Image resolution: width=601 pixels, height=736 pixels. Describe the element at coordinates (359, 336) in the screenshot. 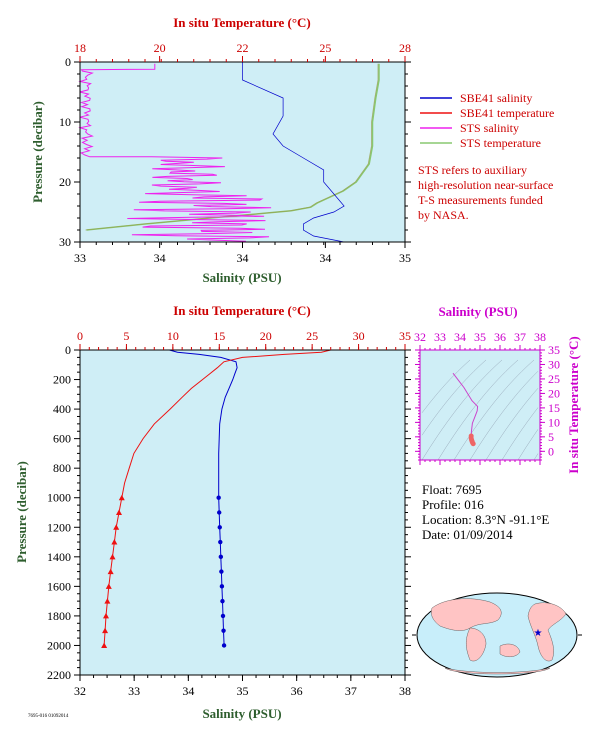

I see `full-depth-top-tick-label: 30` at that location.